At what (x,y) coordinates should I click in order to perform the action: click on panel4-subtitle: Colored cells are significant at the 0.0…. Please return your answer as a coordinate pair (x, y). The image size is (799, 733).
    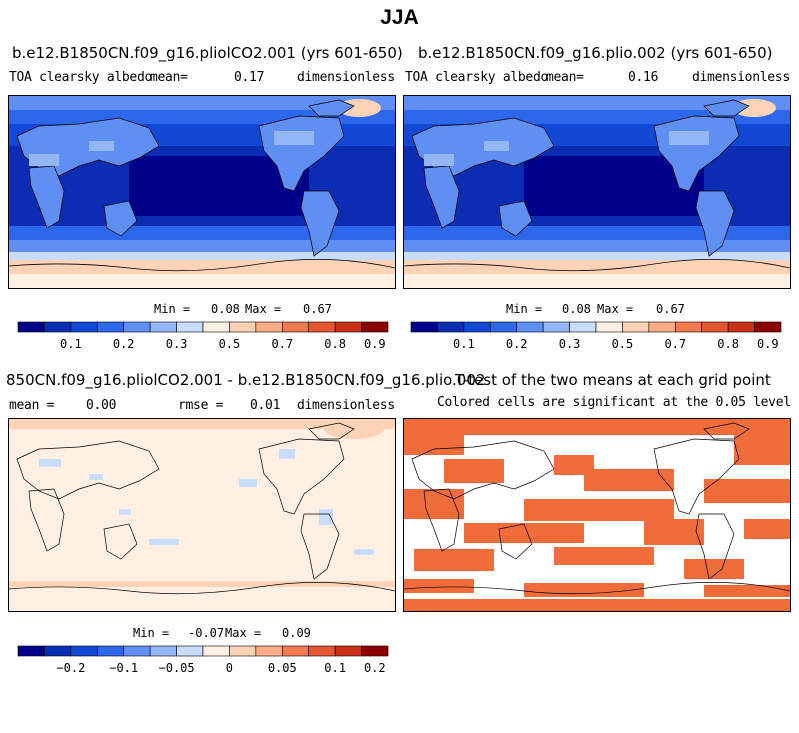
    Looking at the image, I should click on (614, 402).